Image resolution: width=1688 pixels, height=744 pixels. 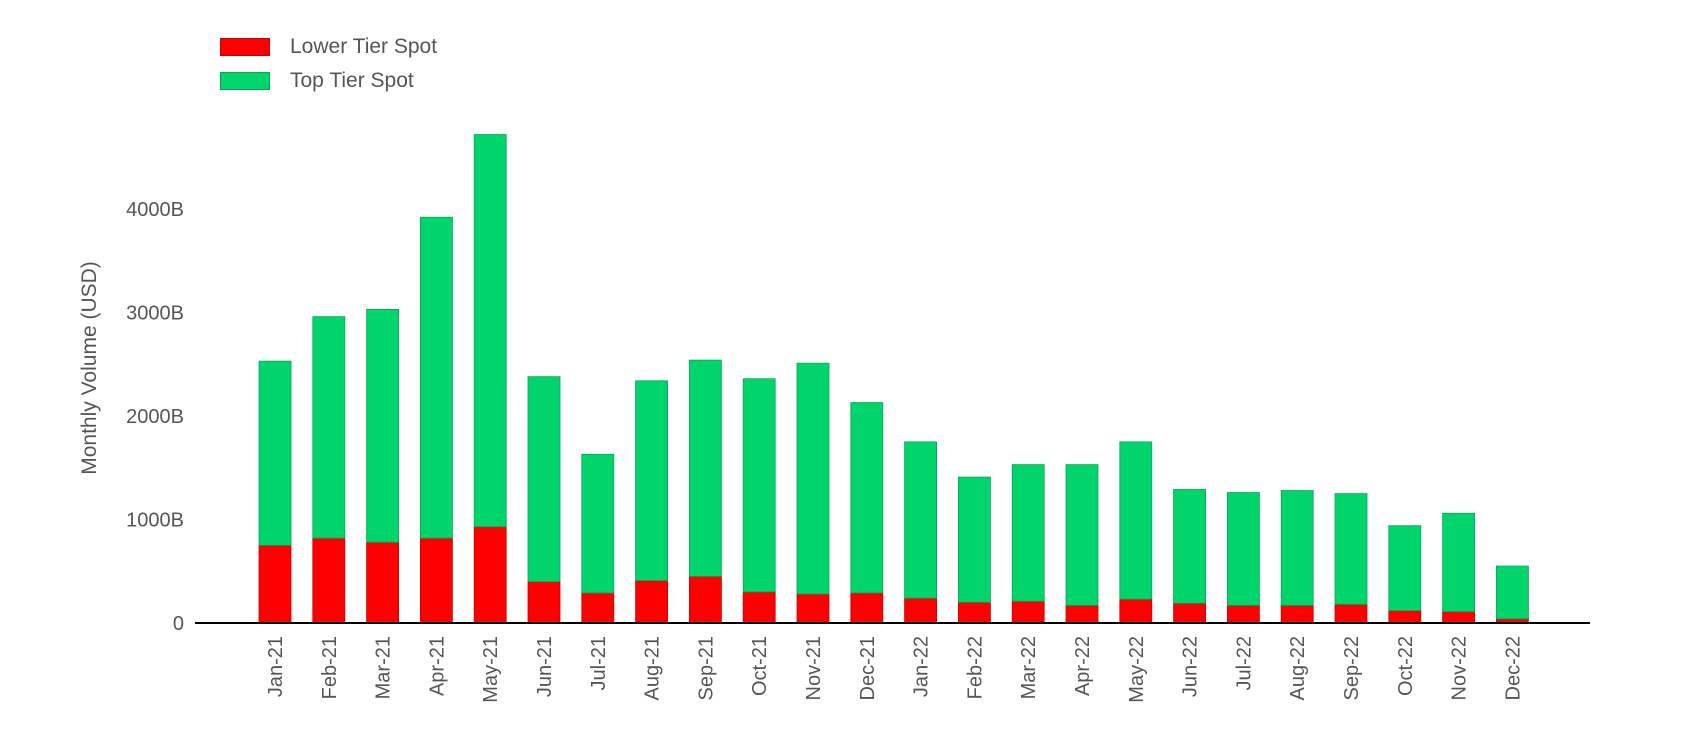 I want to click on legend: Lower Tier Spot Top Tier Spot, so click(x=328, y=64).